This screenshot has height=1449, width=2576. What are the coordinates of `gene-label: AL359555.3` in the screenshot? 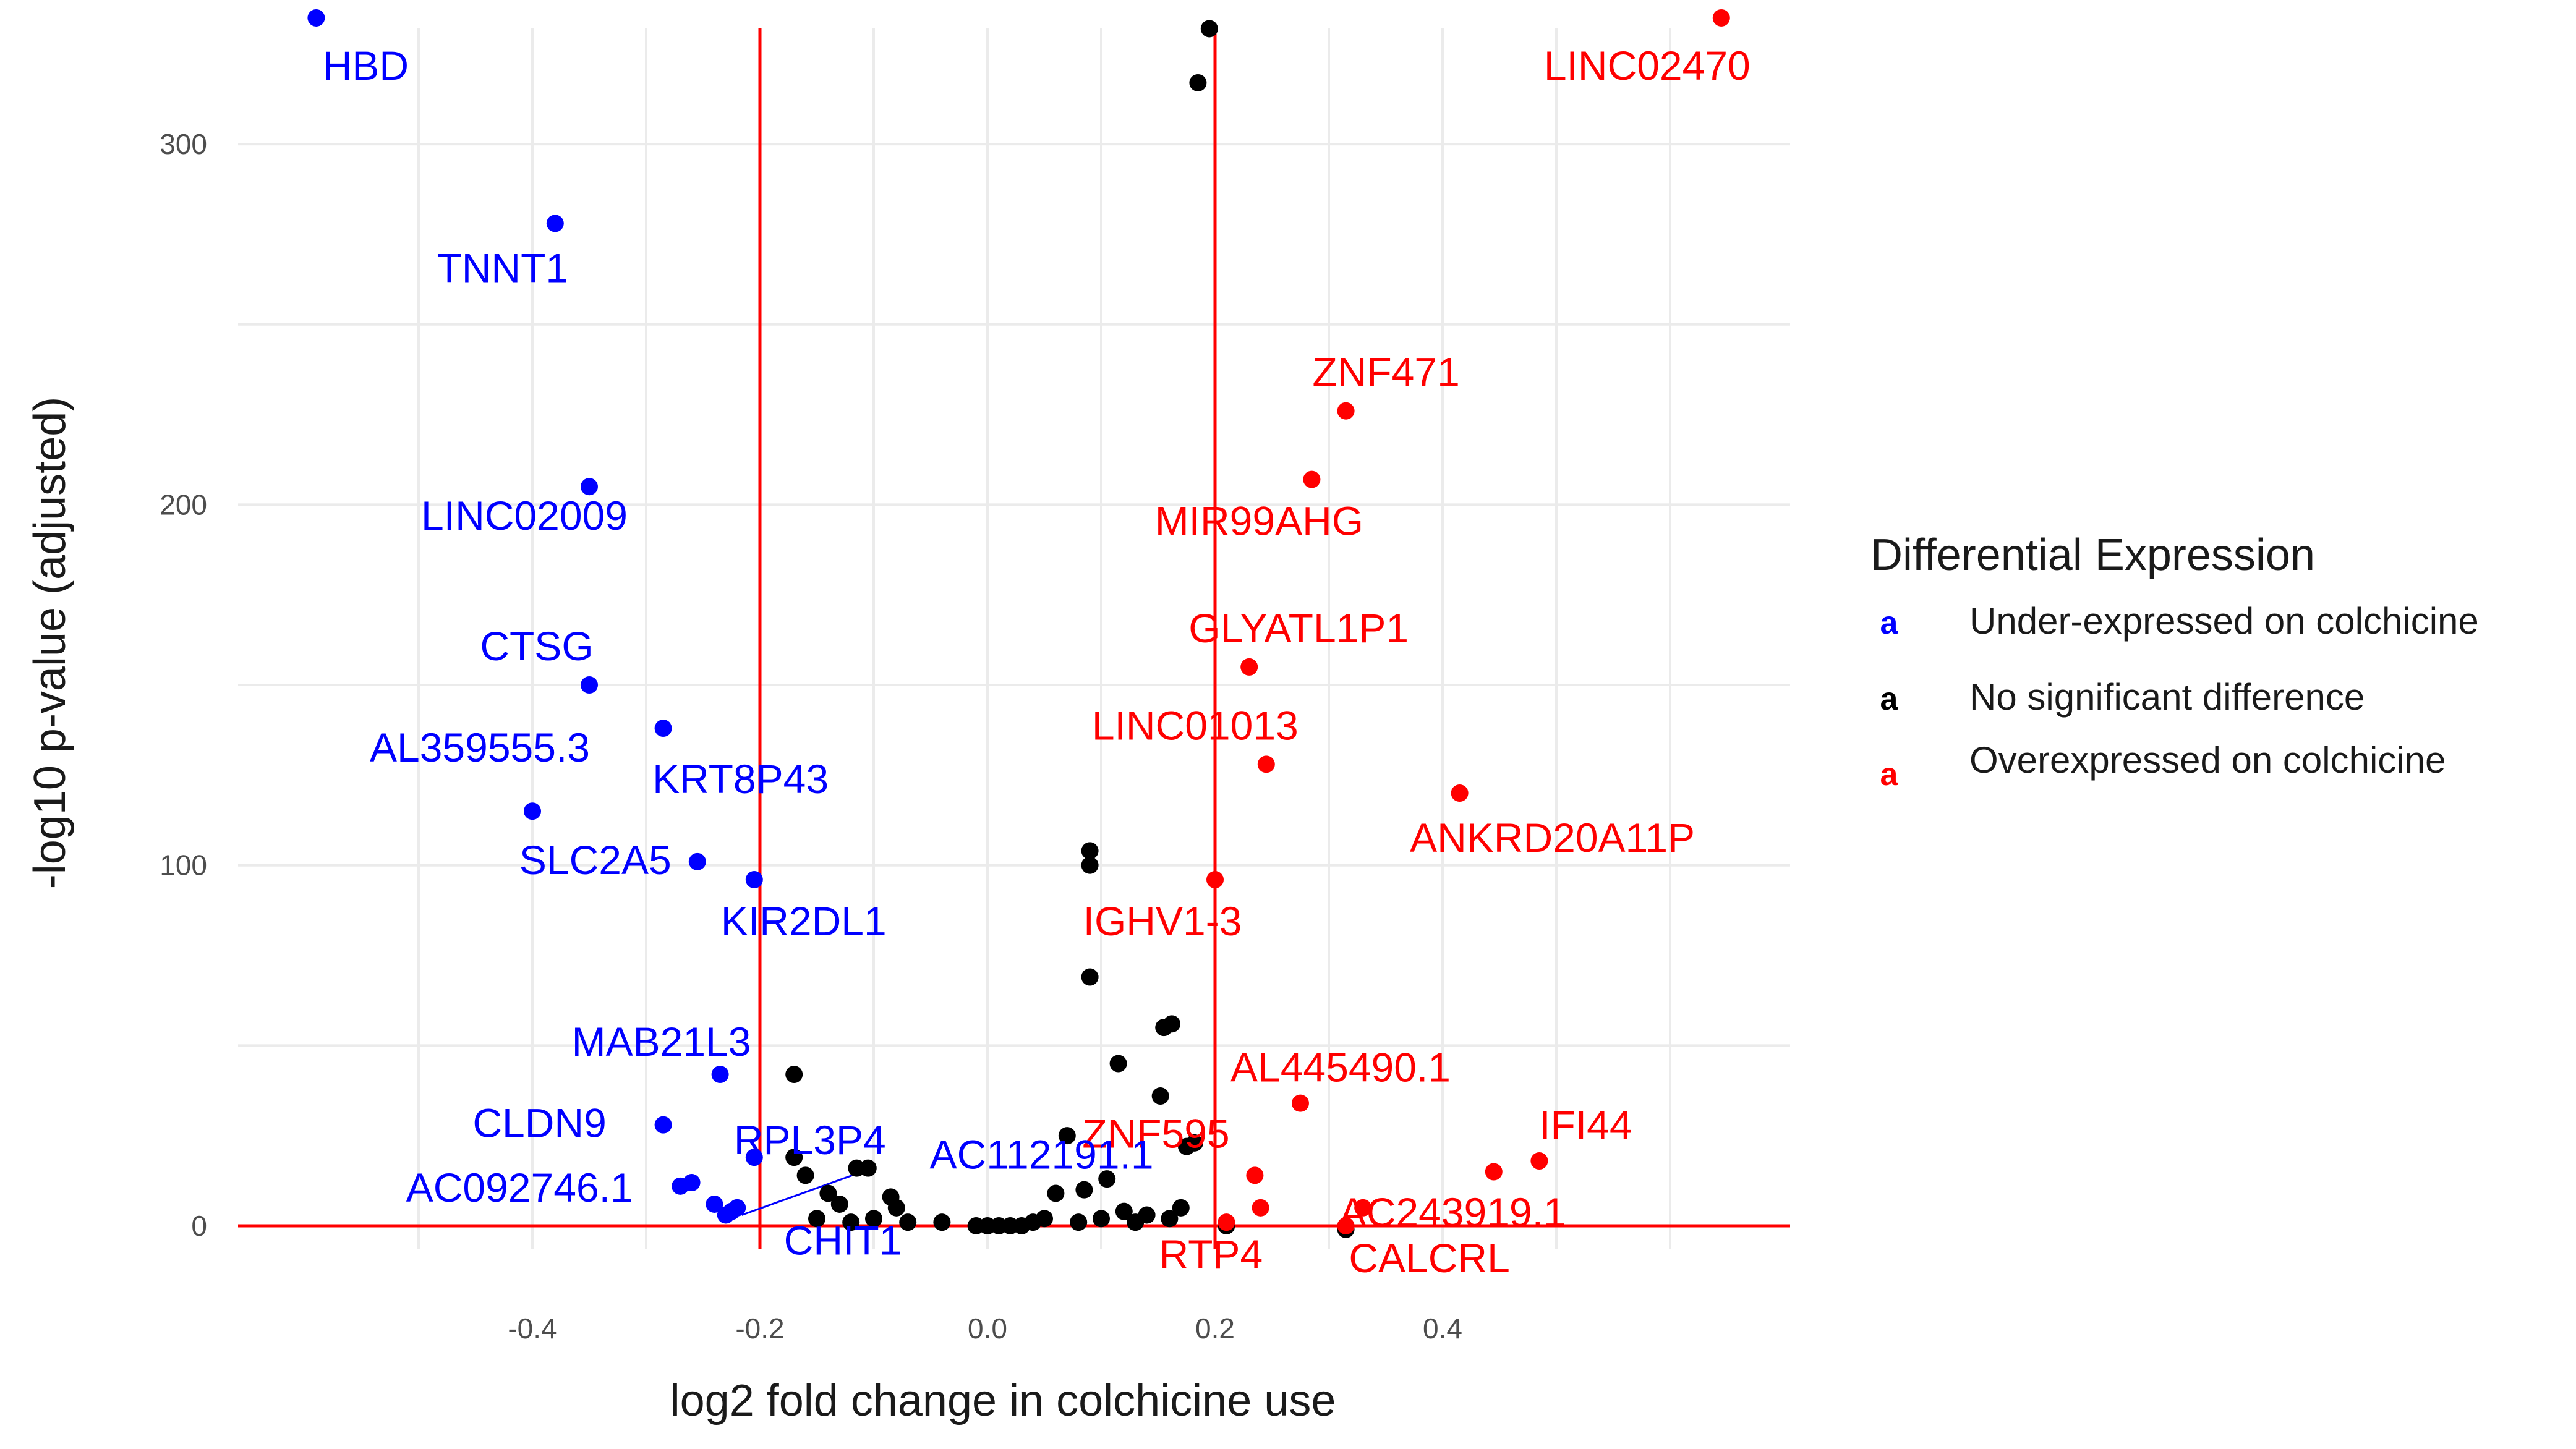 It's located at (480, 747).